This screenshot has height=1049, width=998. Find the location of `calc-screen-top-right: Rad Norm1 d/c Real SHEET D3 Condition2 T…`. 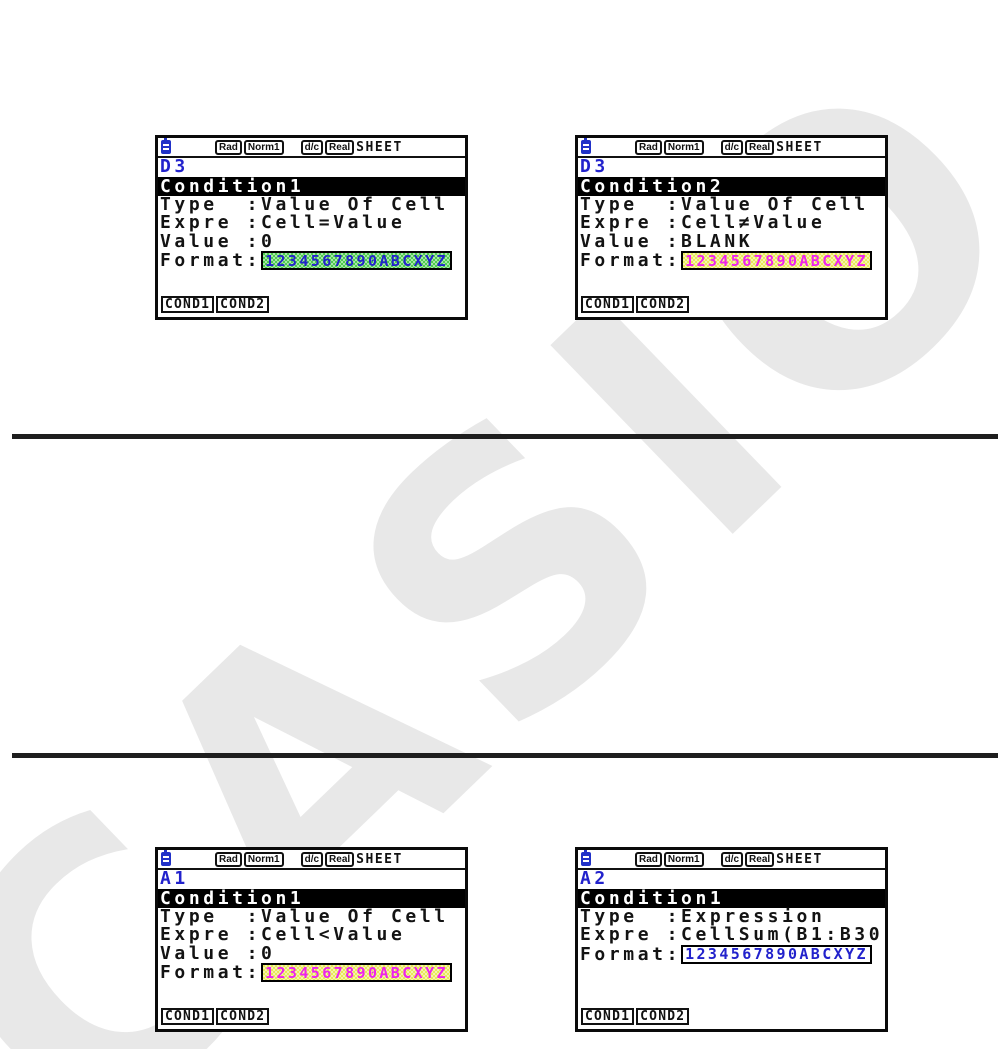

calc-screen-top-right: Rad Norm1 d/c Real SHEET D3 Condition2 T… is located at coordinates (731, 227).